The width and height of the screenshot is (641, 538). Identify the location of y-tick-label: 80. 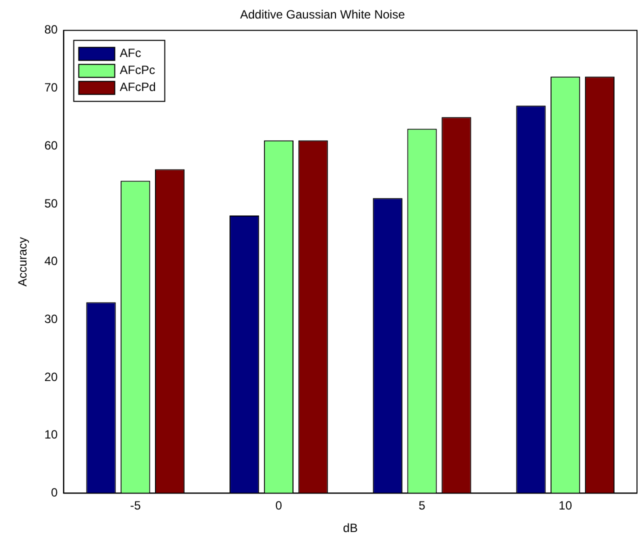
(51, 29).